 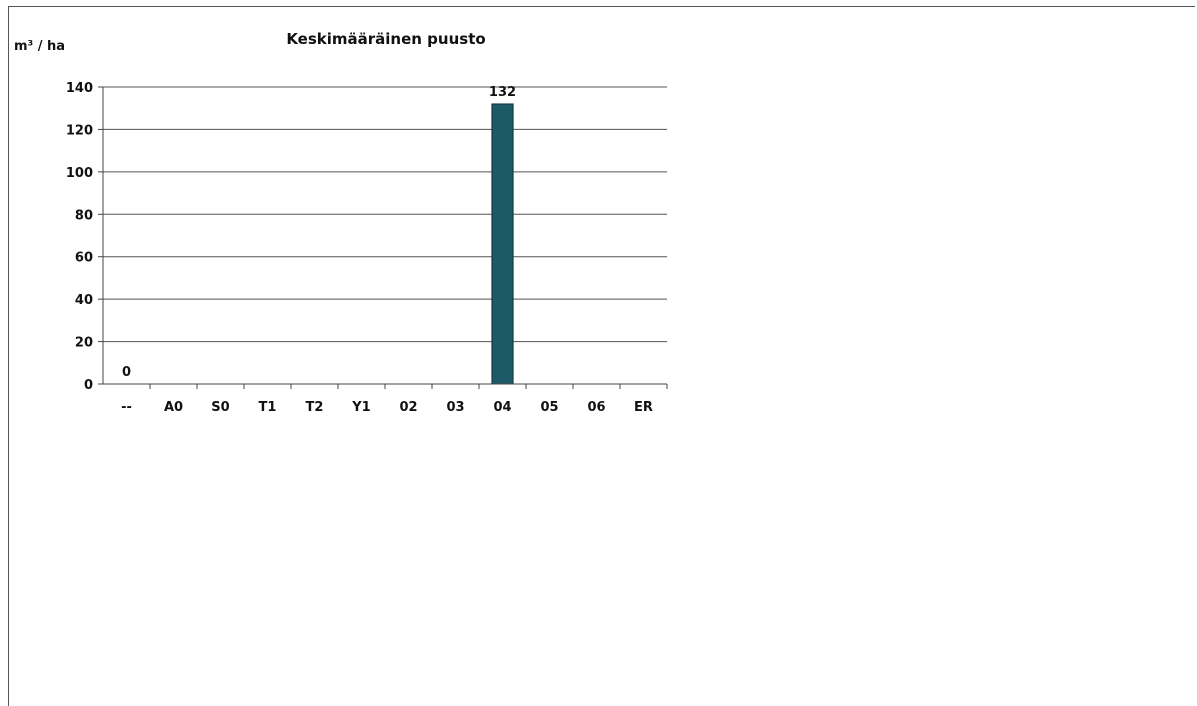 What do you see at coordinates (549, 407) in the screenshot?
I see `x-tick-label: 05` at bounding box center [549, 407].